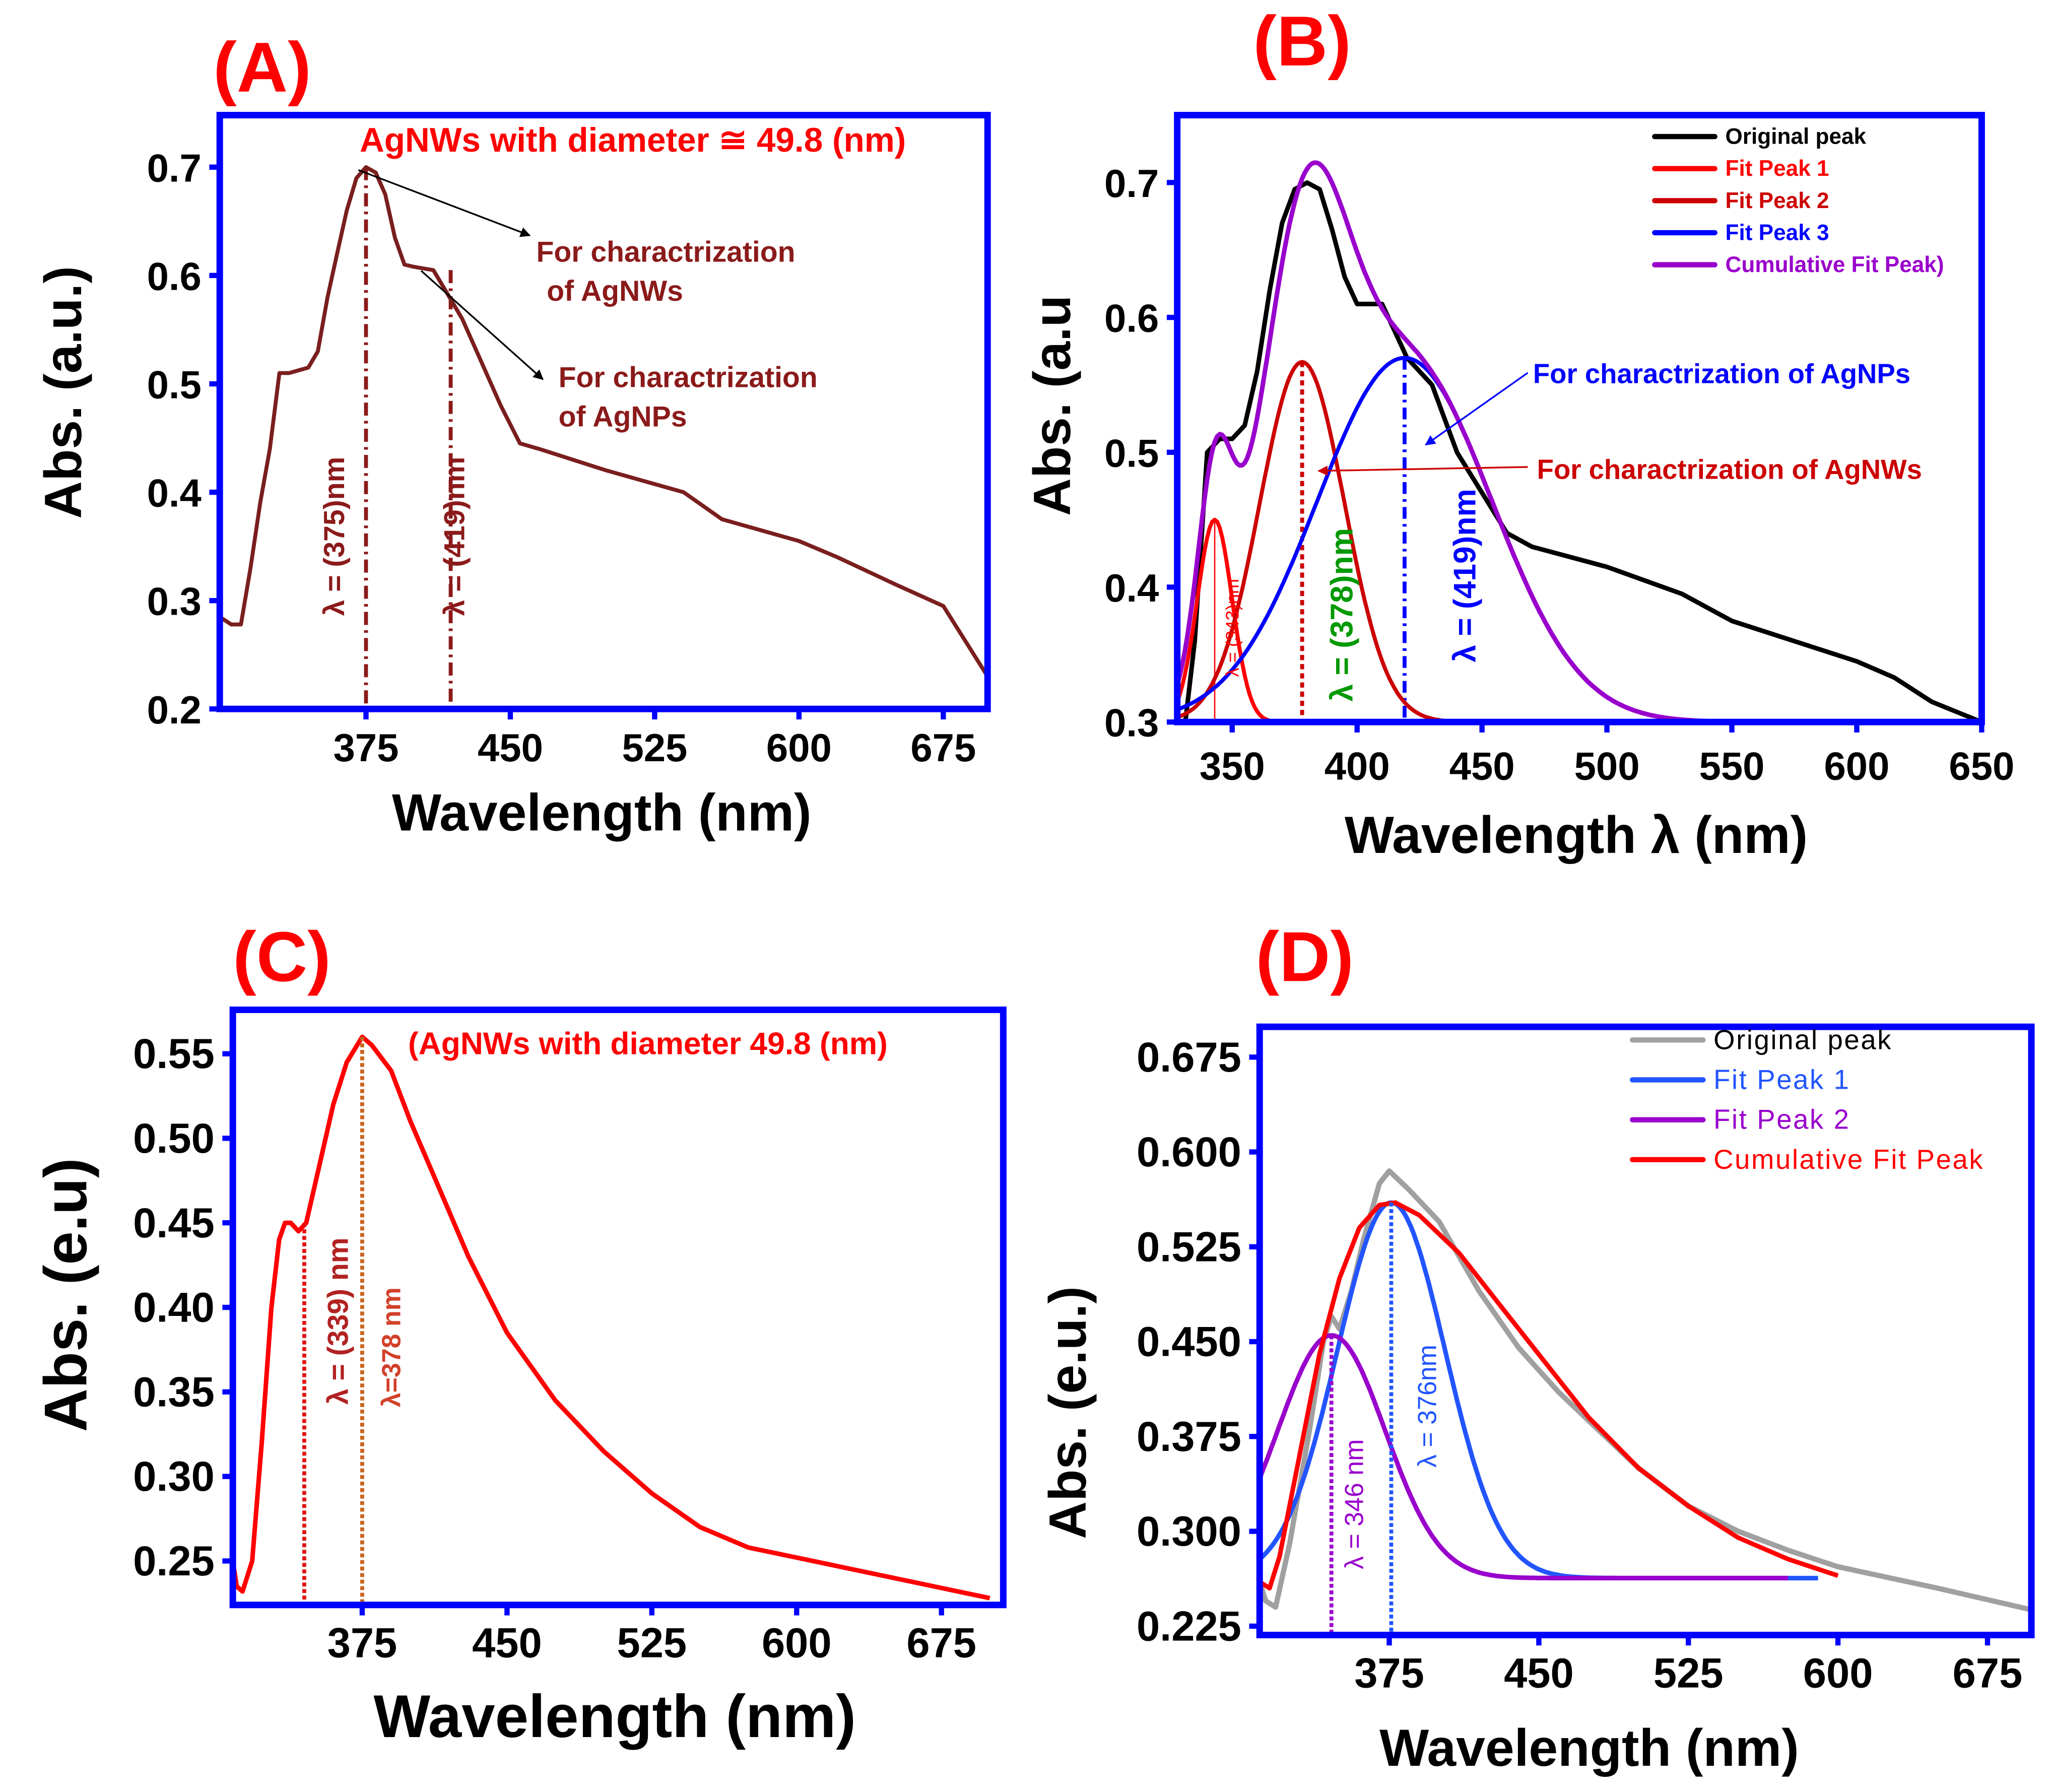  Describe the element at coordinates (64, 393) in the screenshot. I see `chart-a-ylabel: Abs. (a.u.)` at that location.